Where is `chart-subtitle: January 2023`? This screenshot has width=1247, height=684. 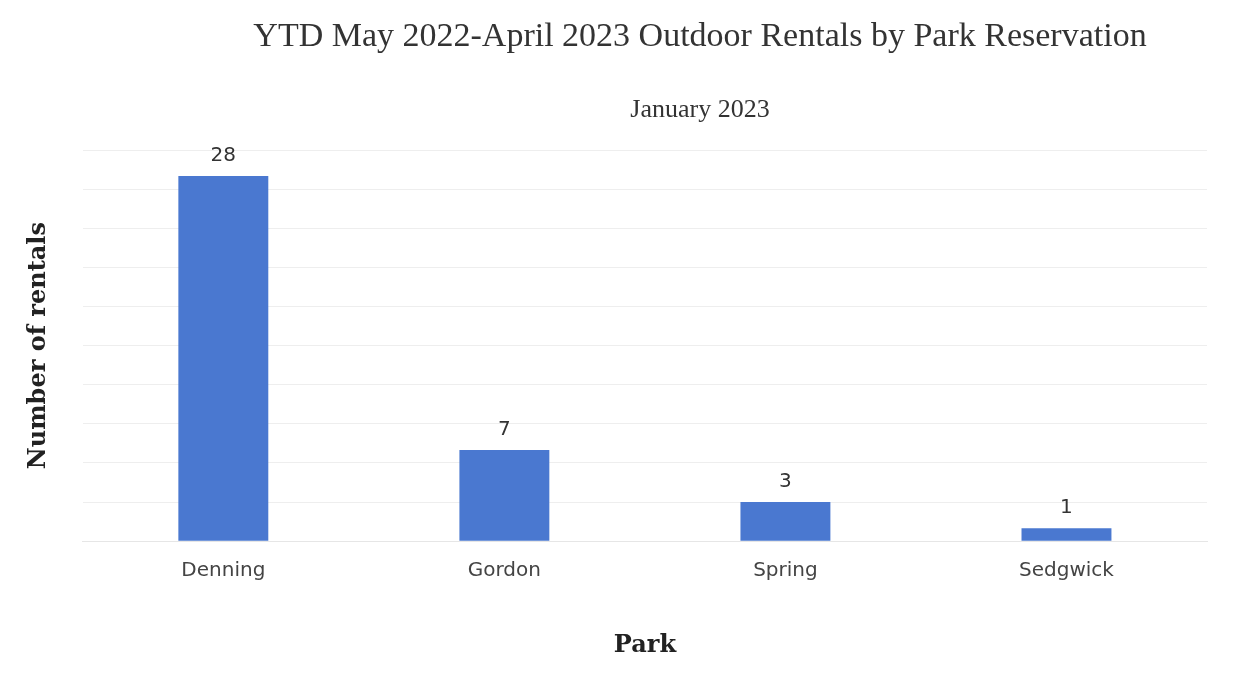 chart-subtitle: January 2023 is located at coordinates (700, 109).